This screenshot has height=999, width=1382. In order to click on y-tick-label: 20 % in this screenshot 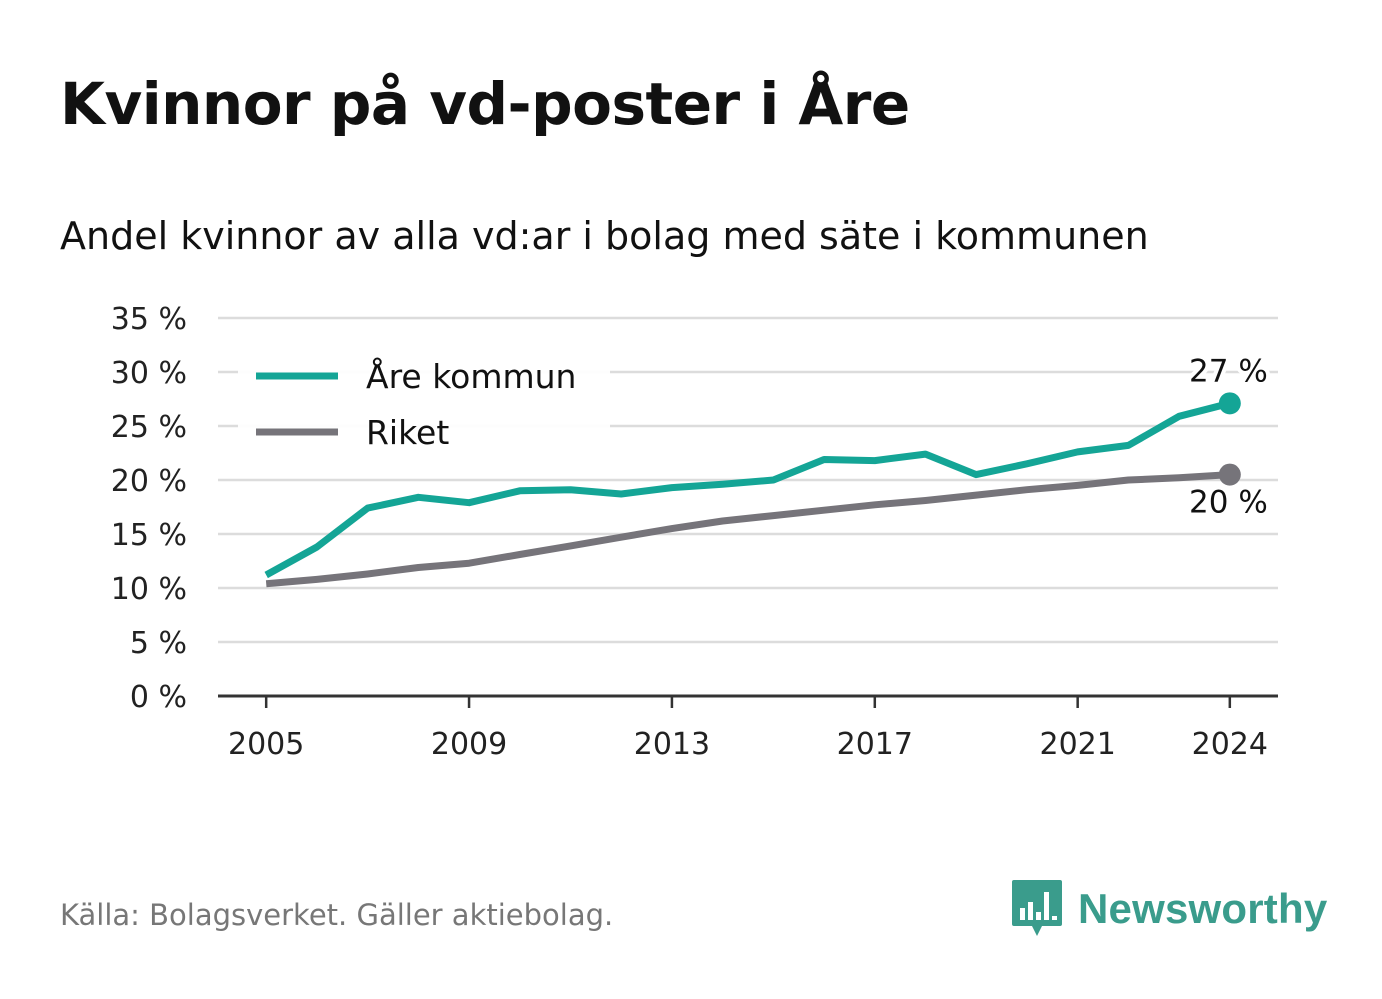, I will do `click(149, 481)`.